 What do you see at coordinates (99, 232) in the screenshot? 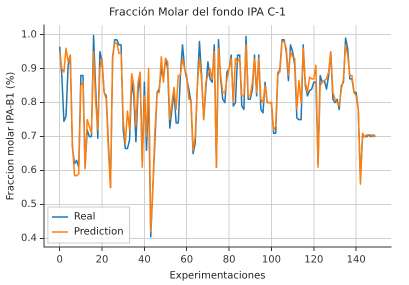
I see `legend-label: Prediction` at bounding box center [99, 232].